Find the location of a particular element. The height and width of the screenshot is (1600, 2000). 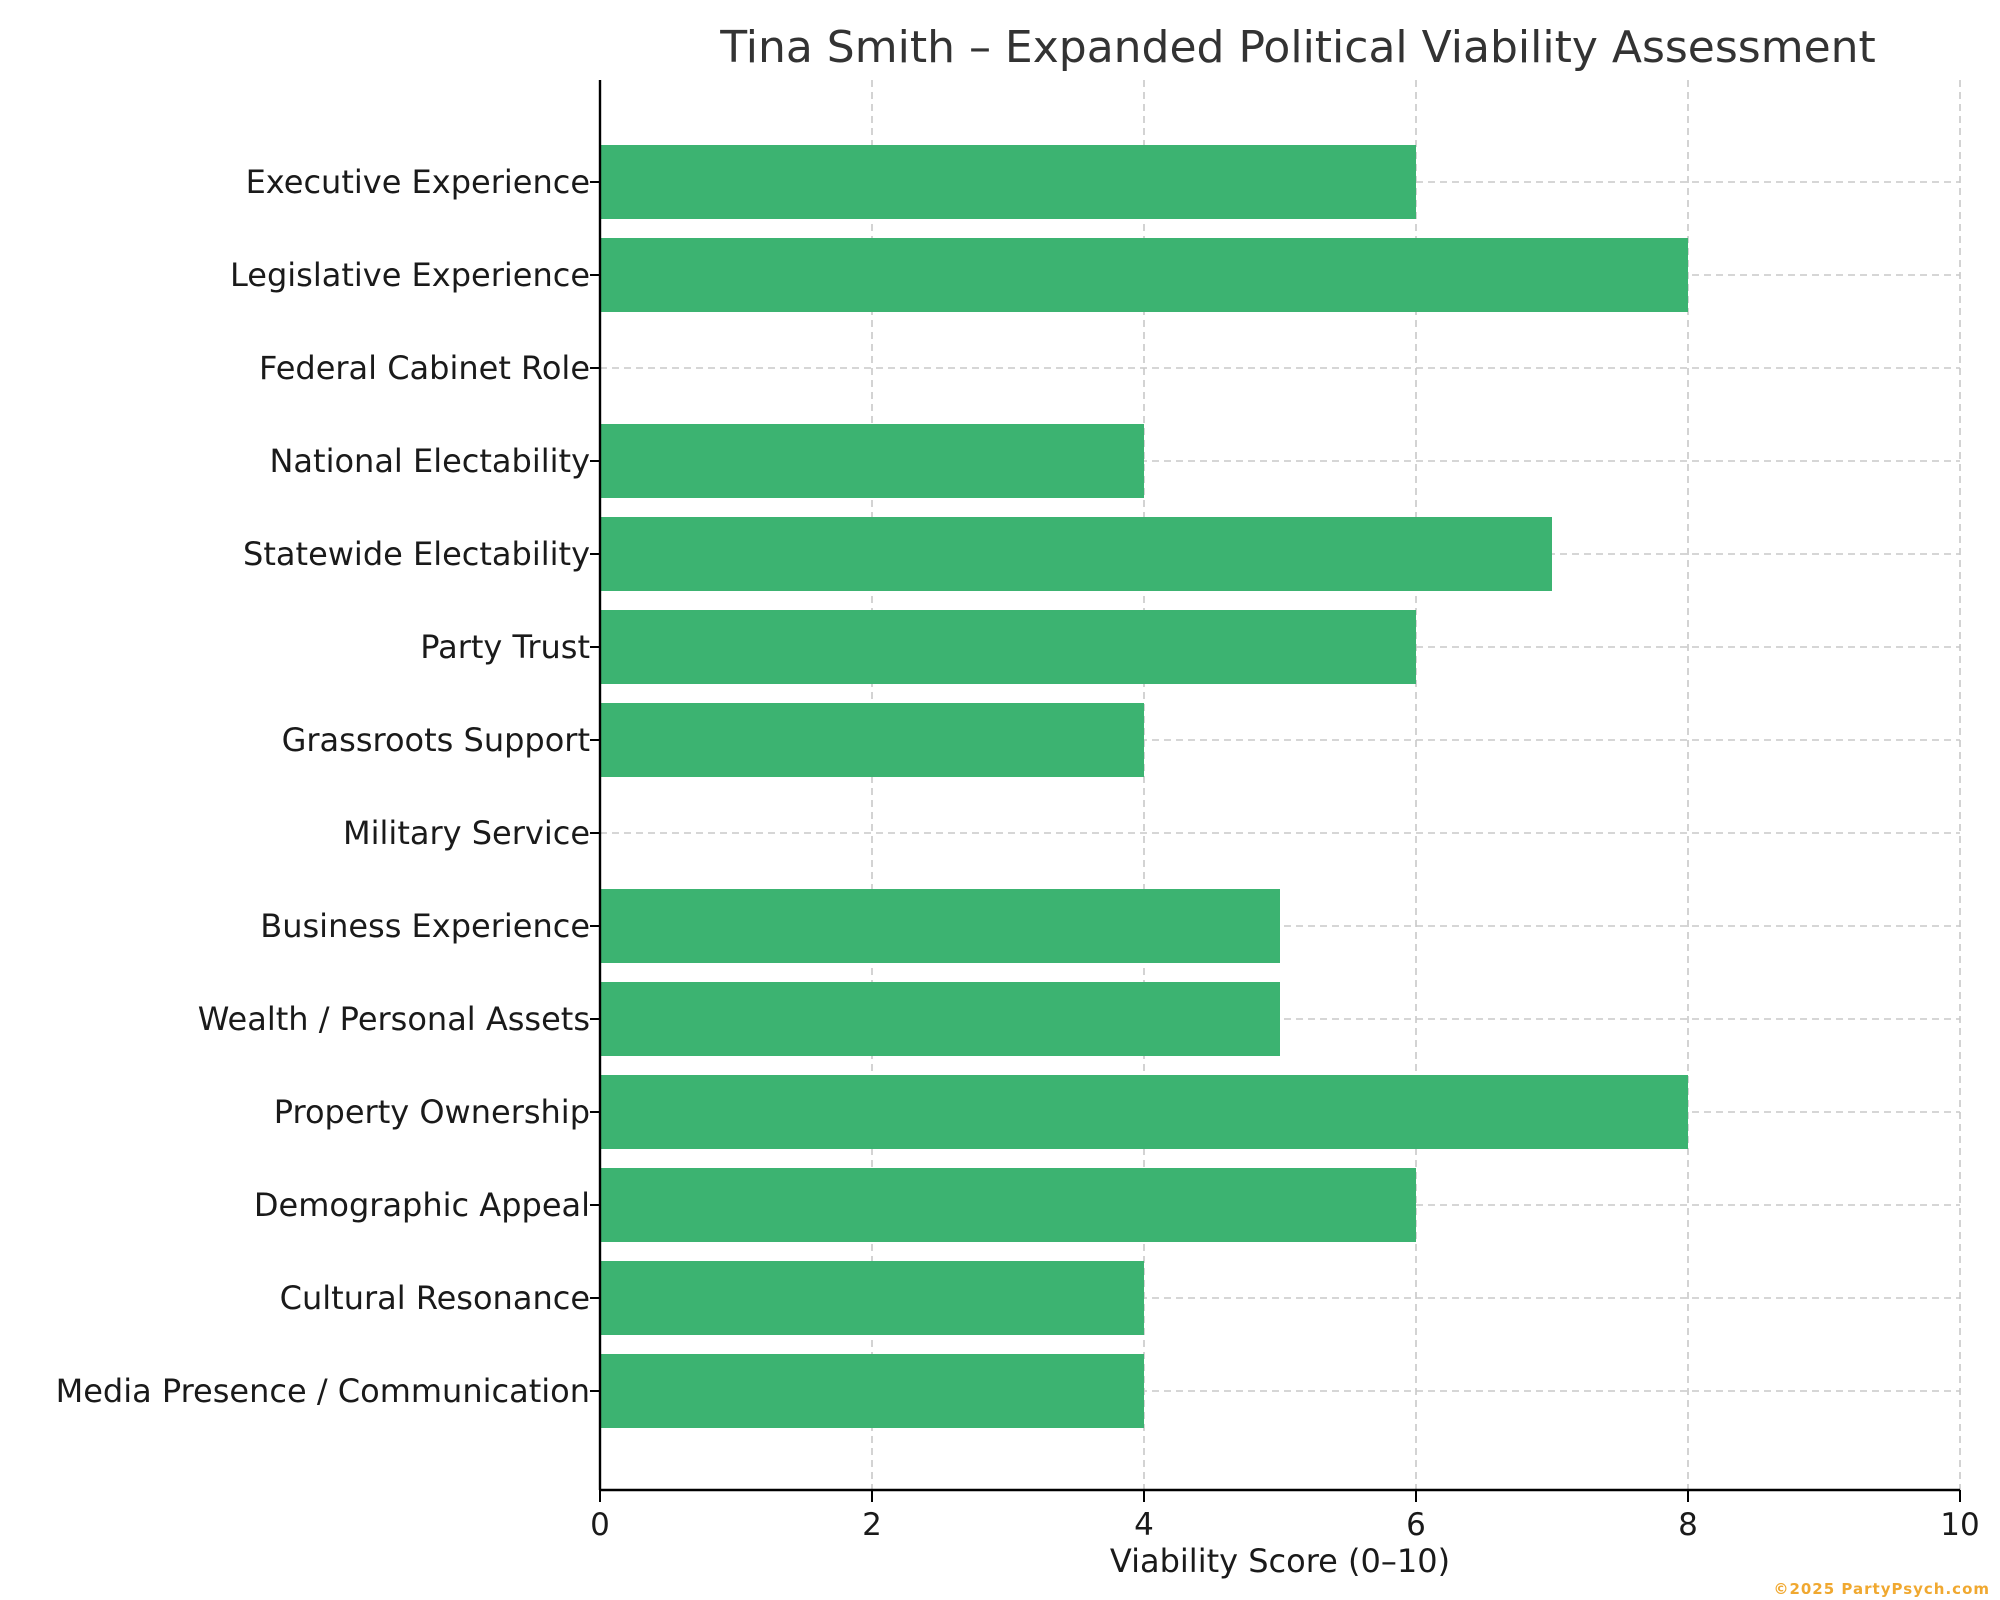

category-label: Grassroots Support is located at coordinates (436, 740).